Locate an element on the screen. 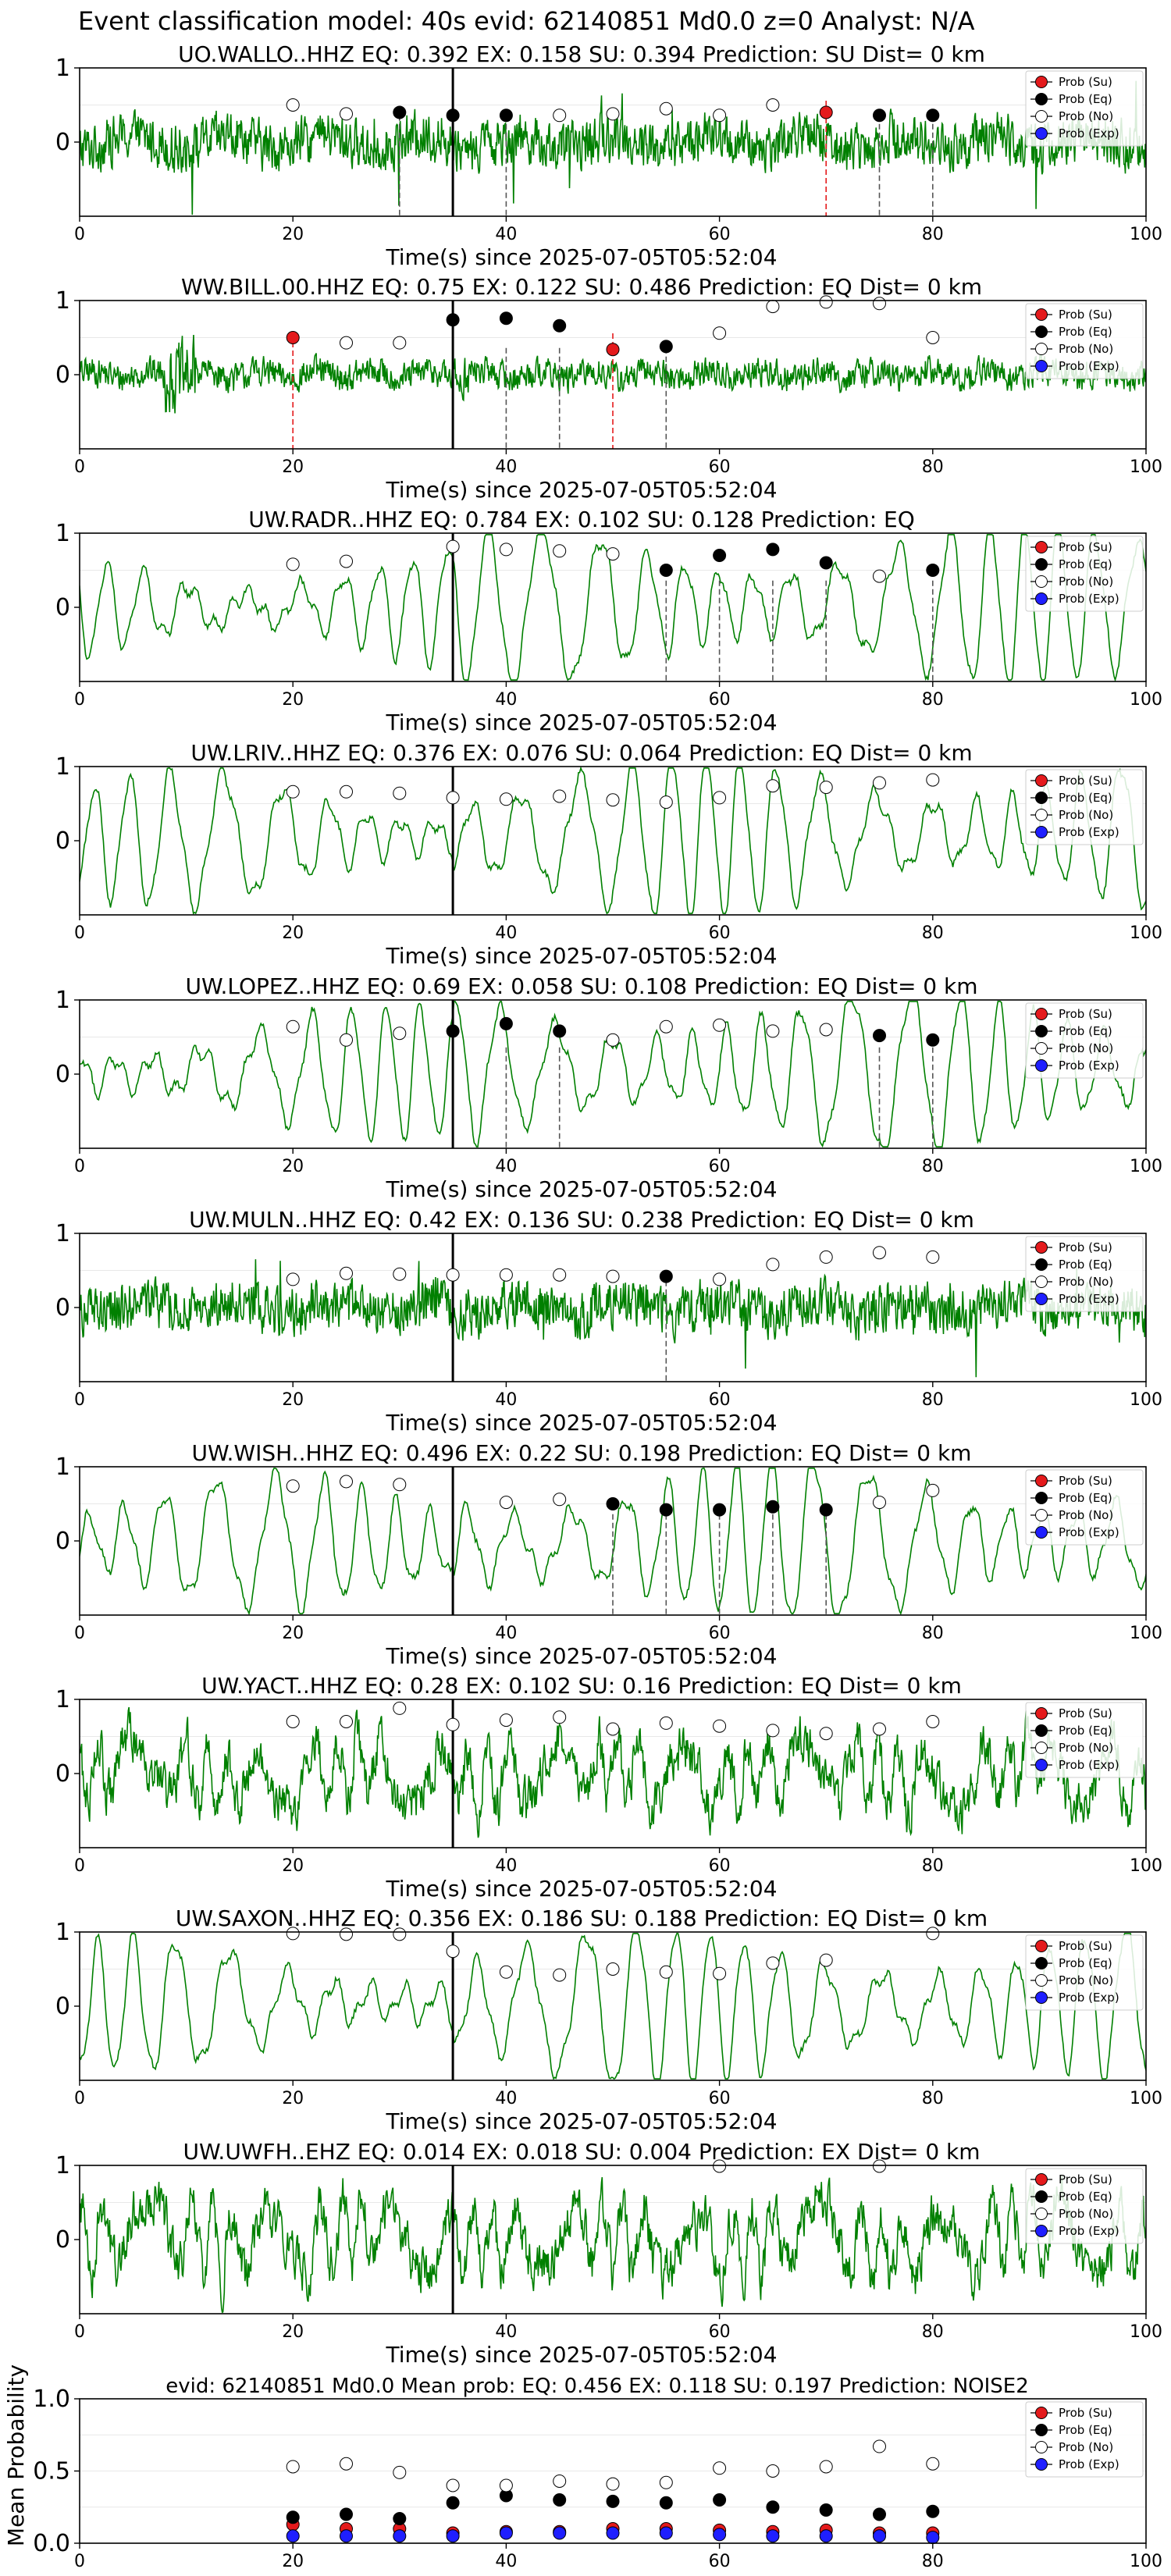 This screenshot has height=2576, width=1171. panel-8-xtick-label-3: 60 is located at coordinates (720, 1866).